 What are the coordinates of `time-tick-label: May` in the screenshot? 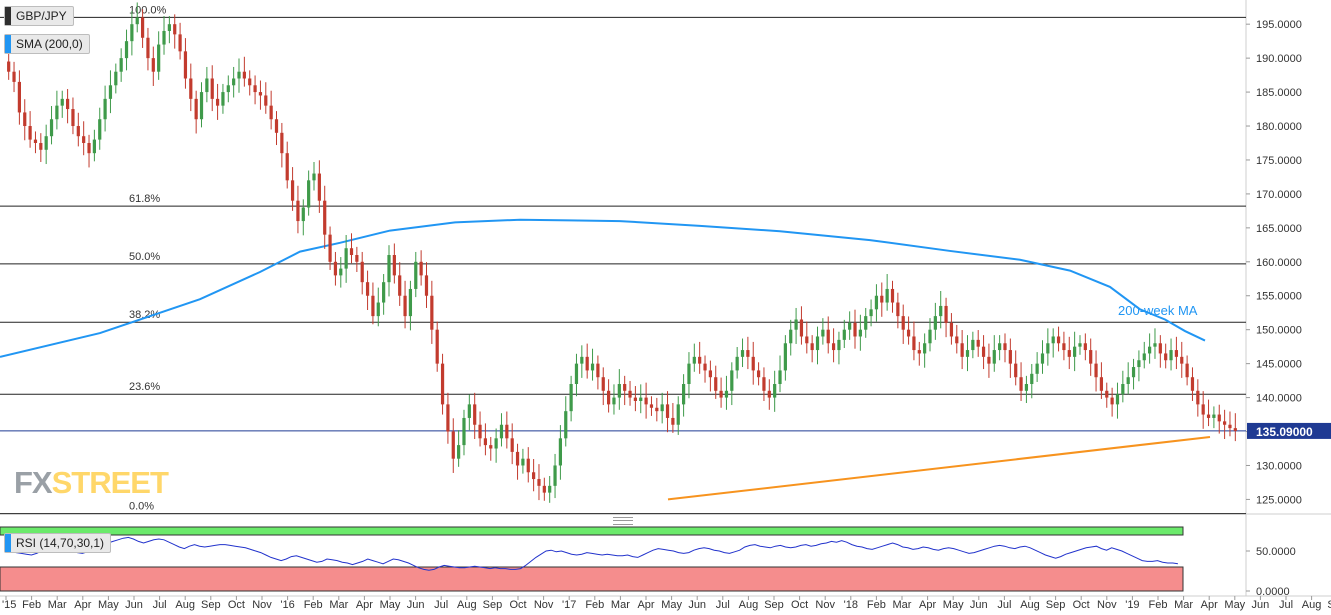 It's located at (108, 605).